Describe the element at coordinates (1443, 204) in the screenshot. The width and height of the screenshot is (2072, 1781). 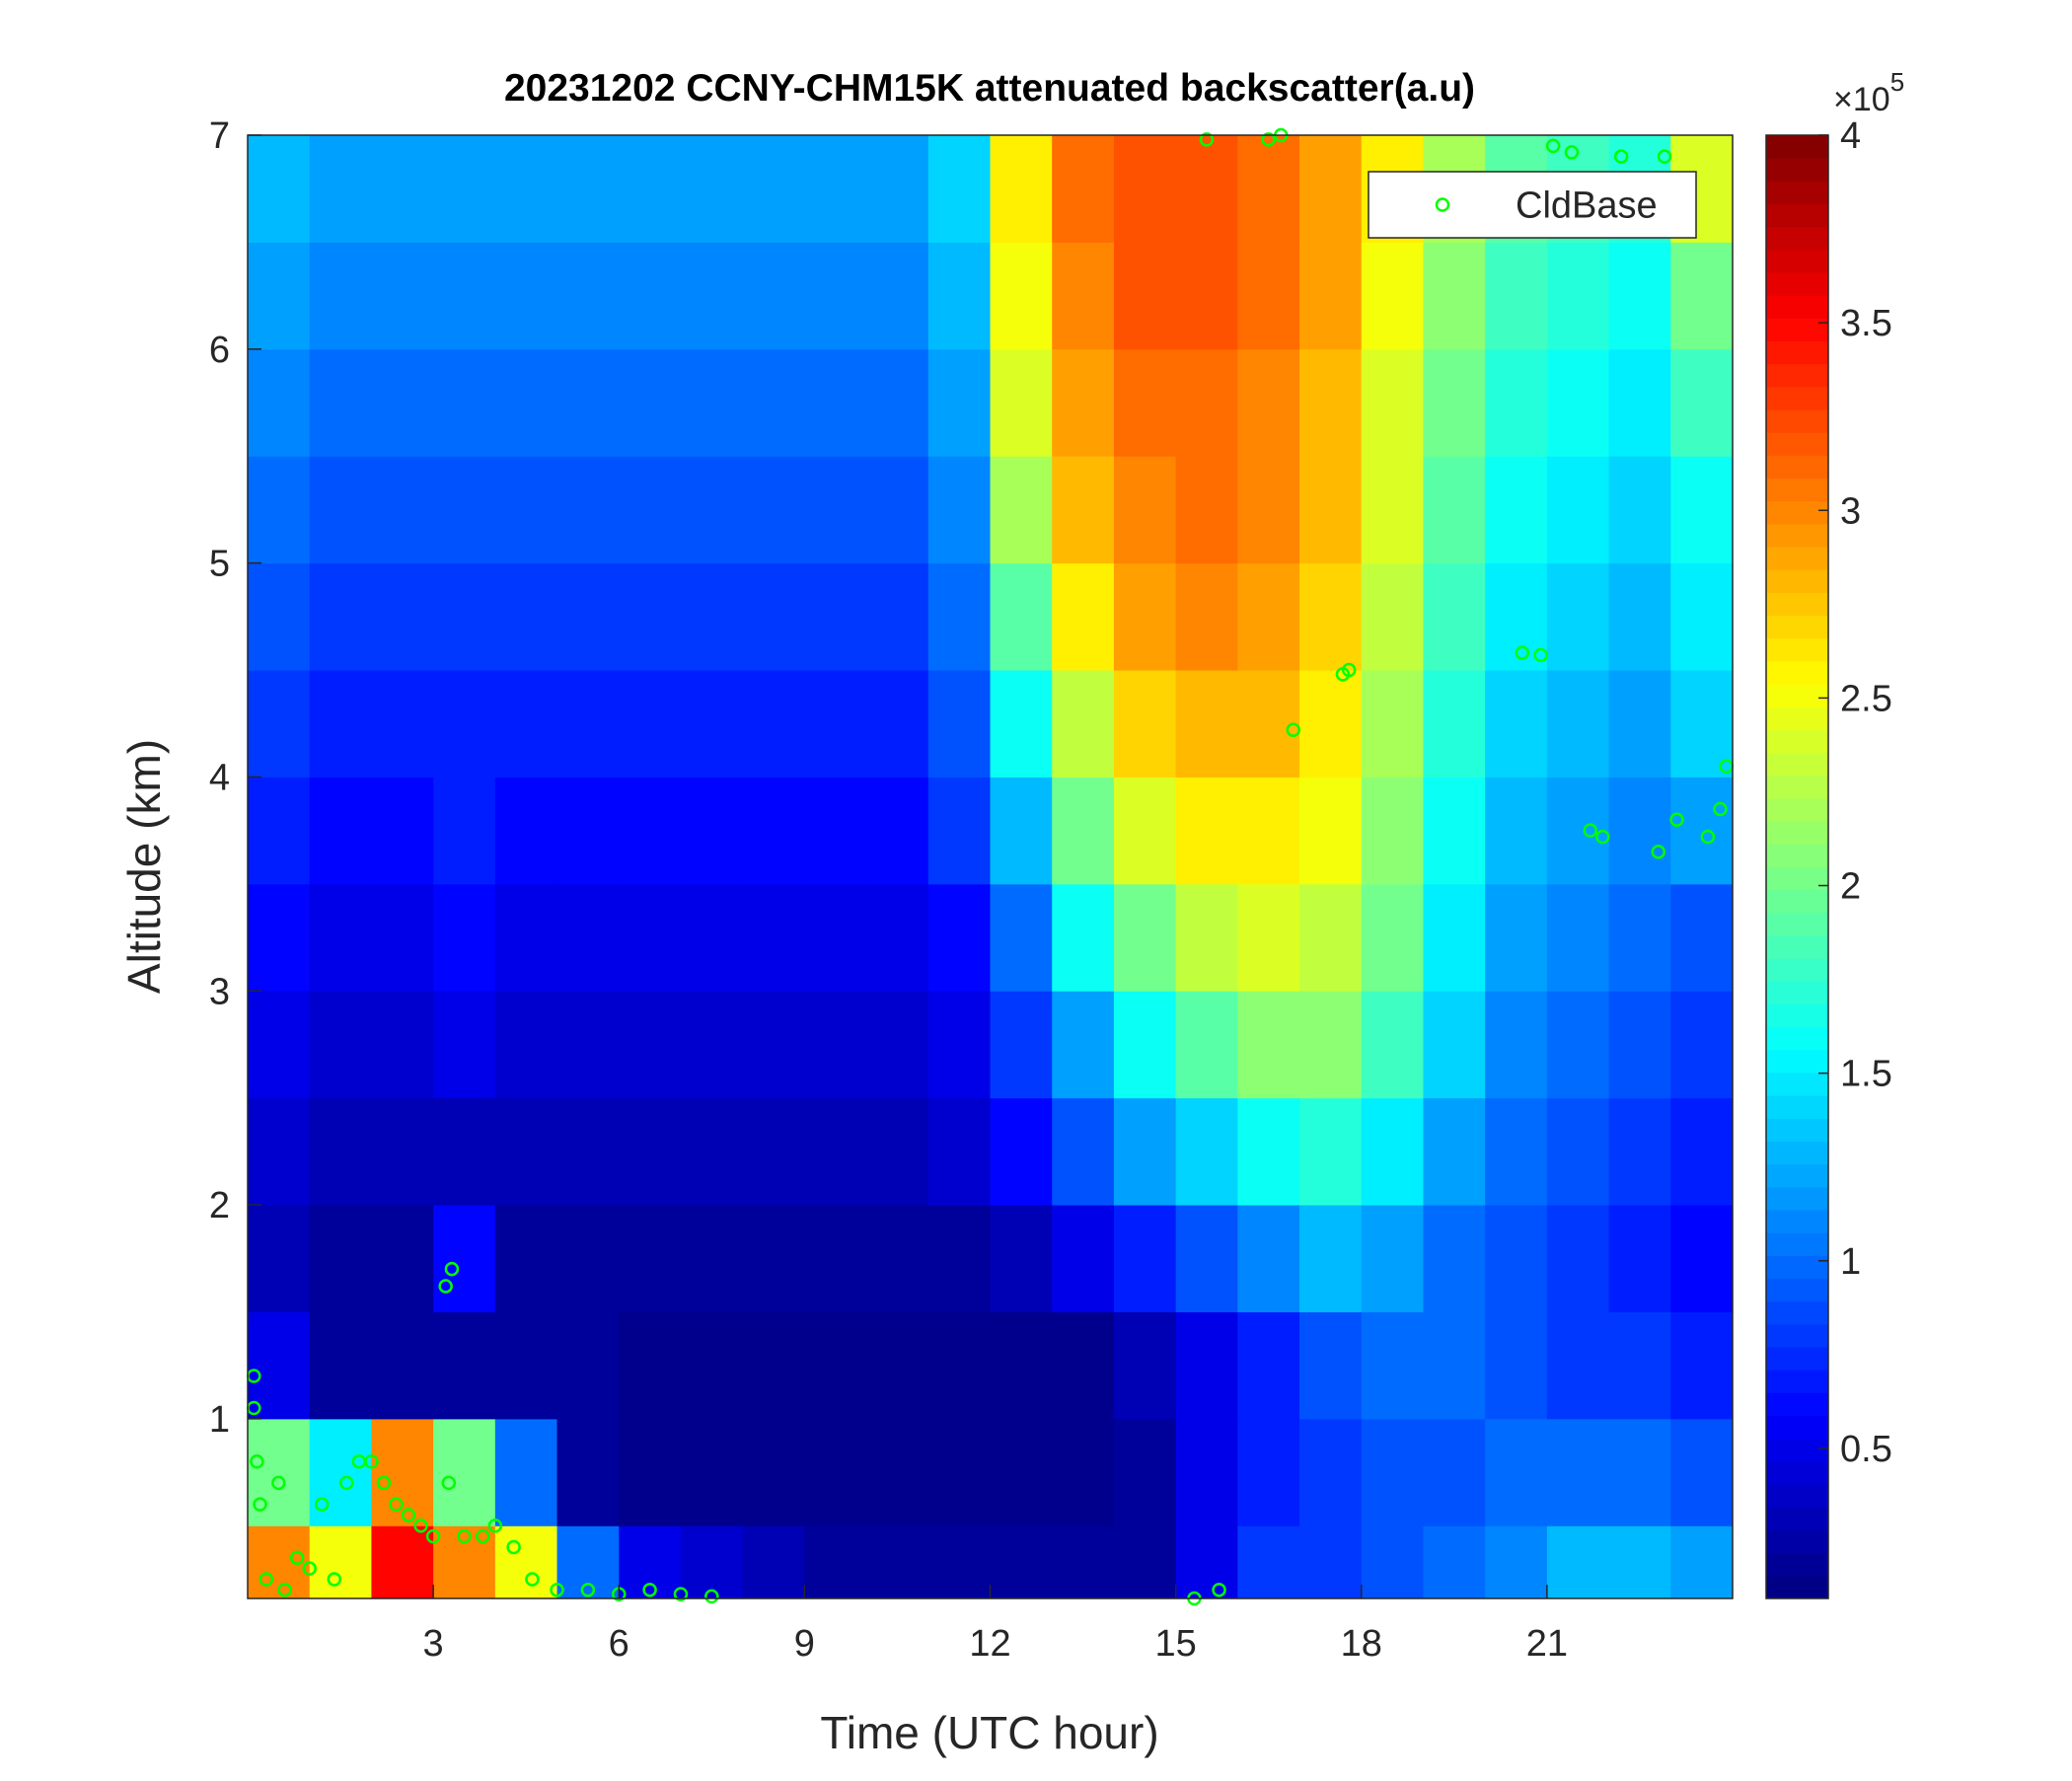
I see `legend-marker` at that location.